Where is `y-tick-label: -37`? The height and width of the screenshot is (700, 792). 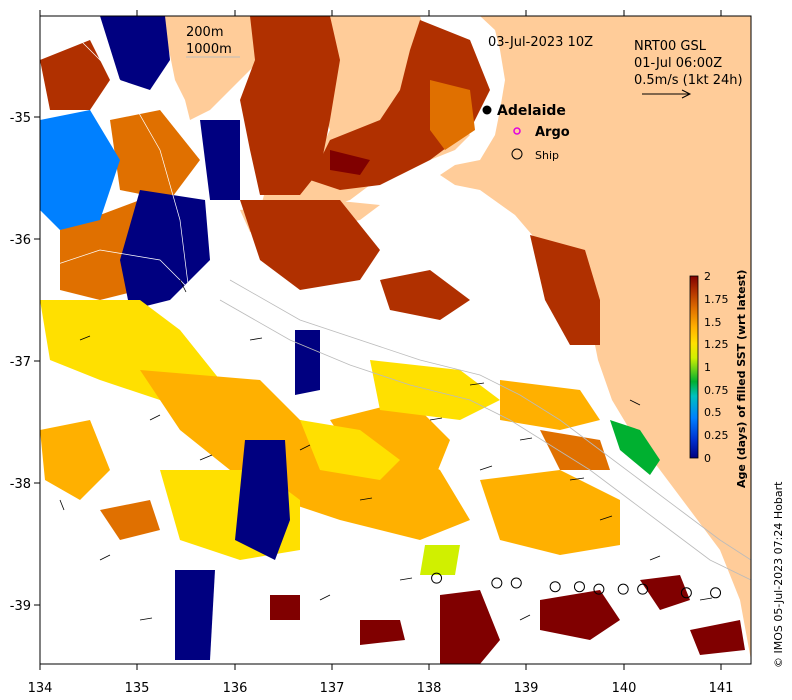
y-tick-label: -37 is located at coordinates (20, 362).